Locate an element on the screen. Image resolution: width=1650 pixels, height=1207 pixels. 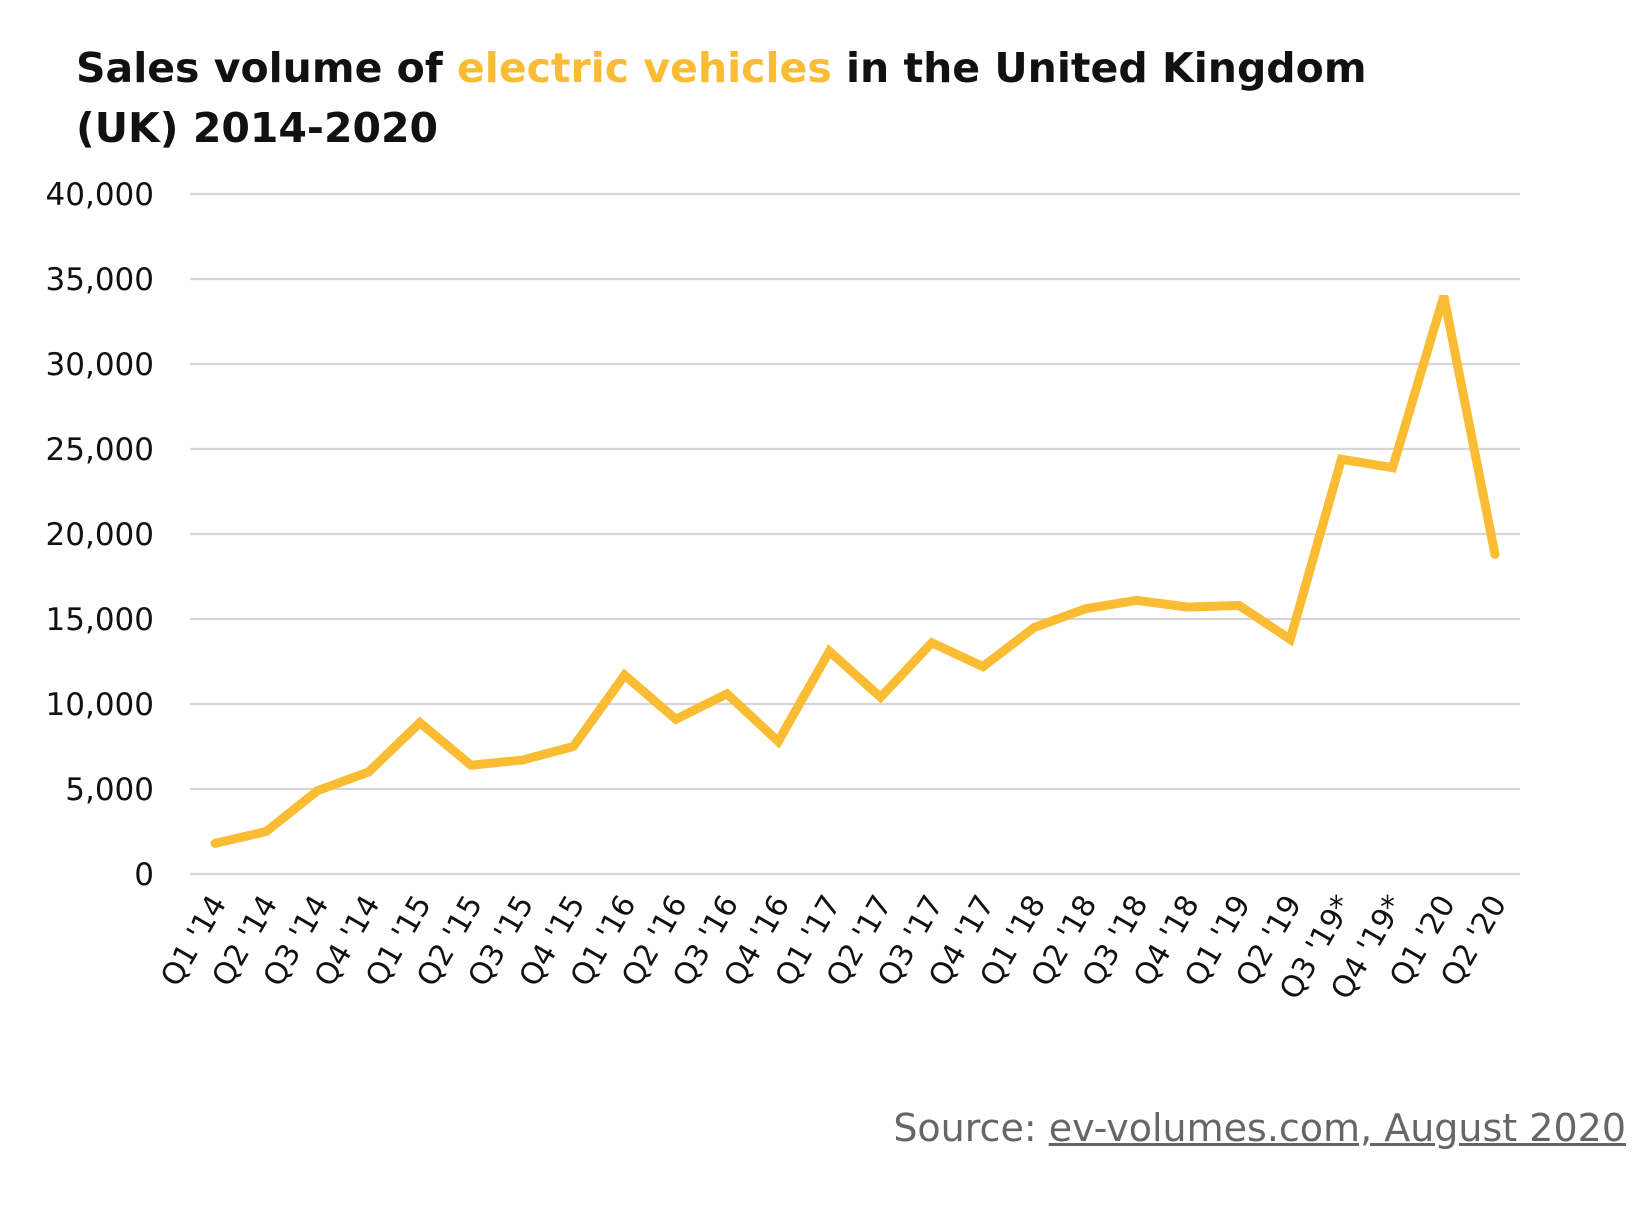
title-part1: Sales volume of is located at coordinates (266, 68).